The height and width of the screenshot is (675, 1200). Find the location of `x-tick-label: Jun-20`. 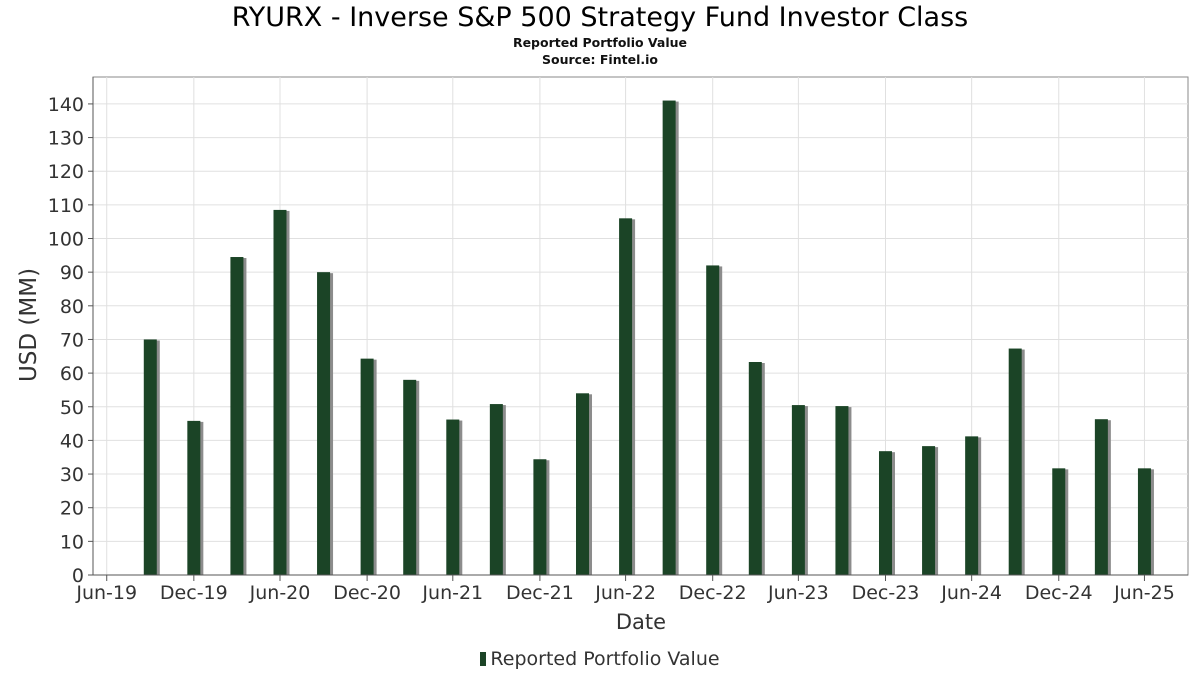

x-tick-label: Jun-20 is located at coordinates (280, 593).